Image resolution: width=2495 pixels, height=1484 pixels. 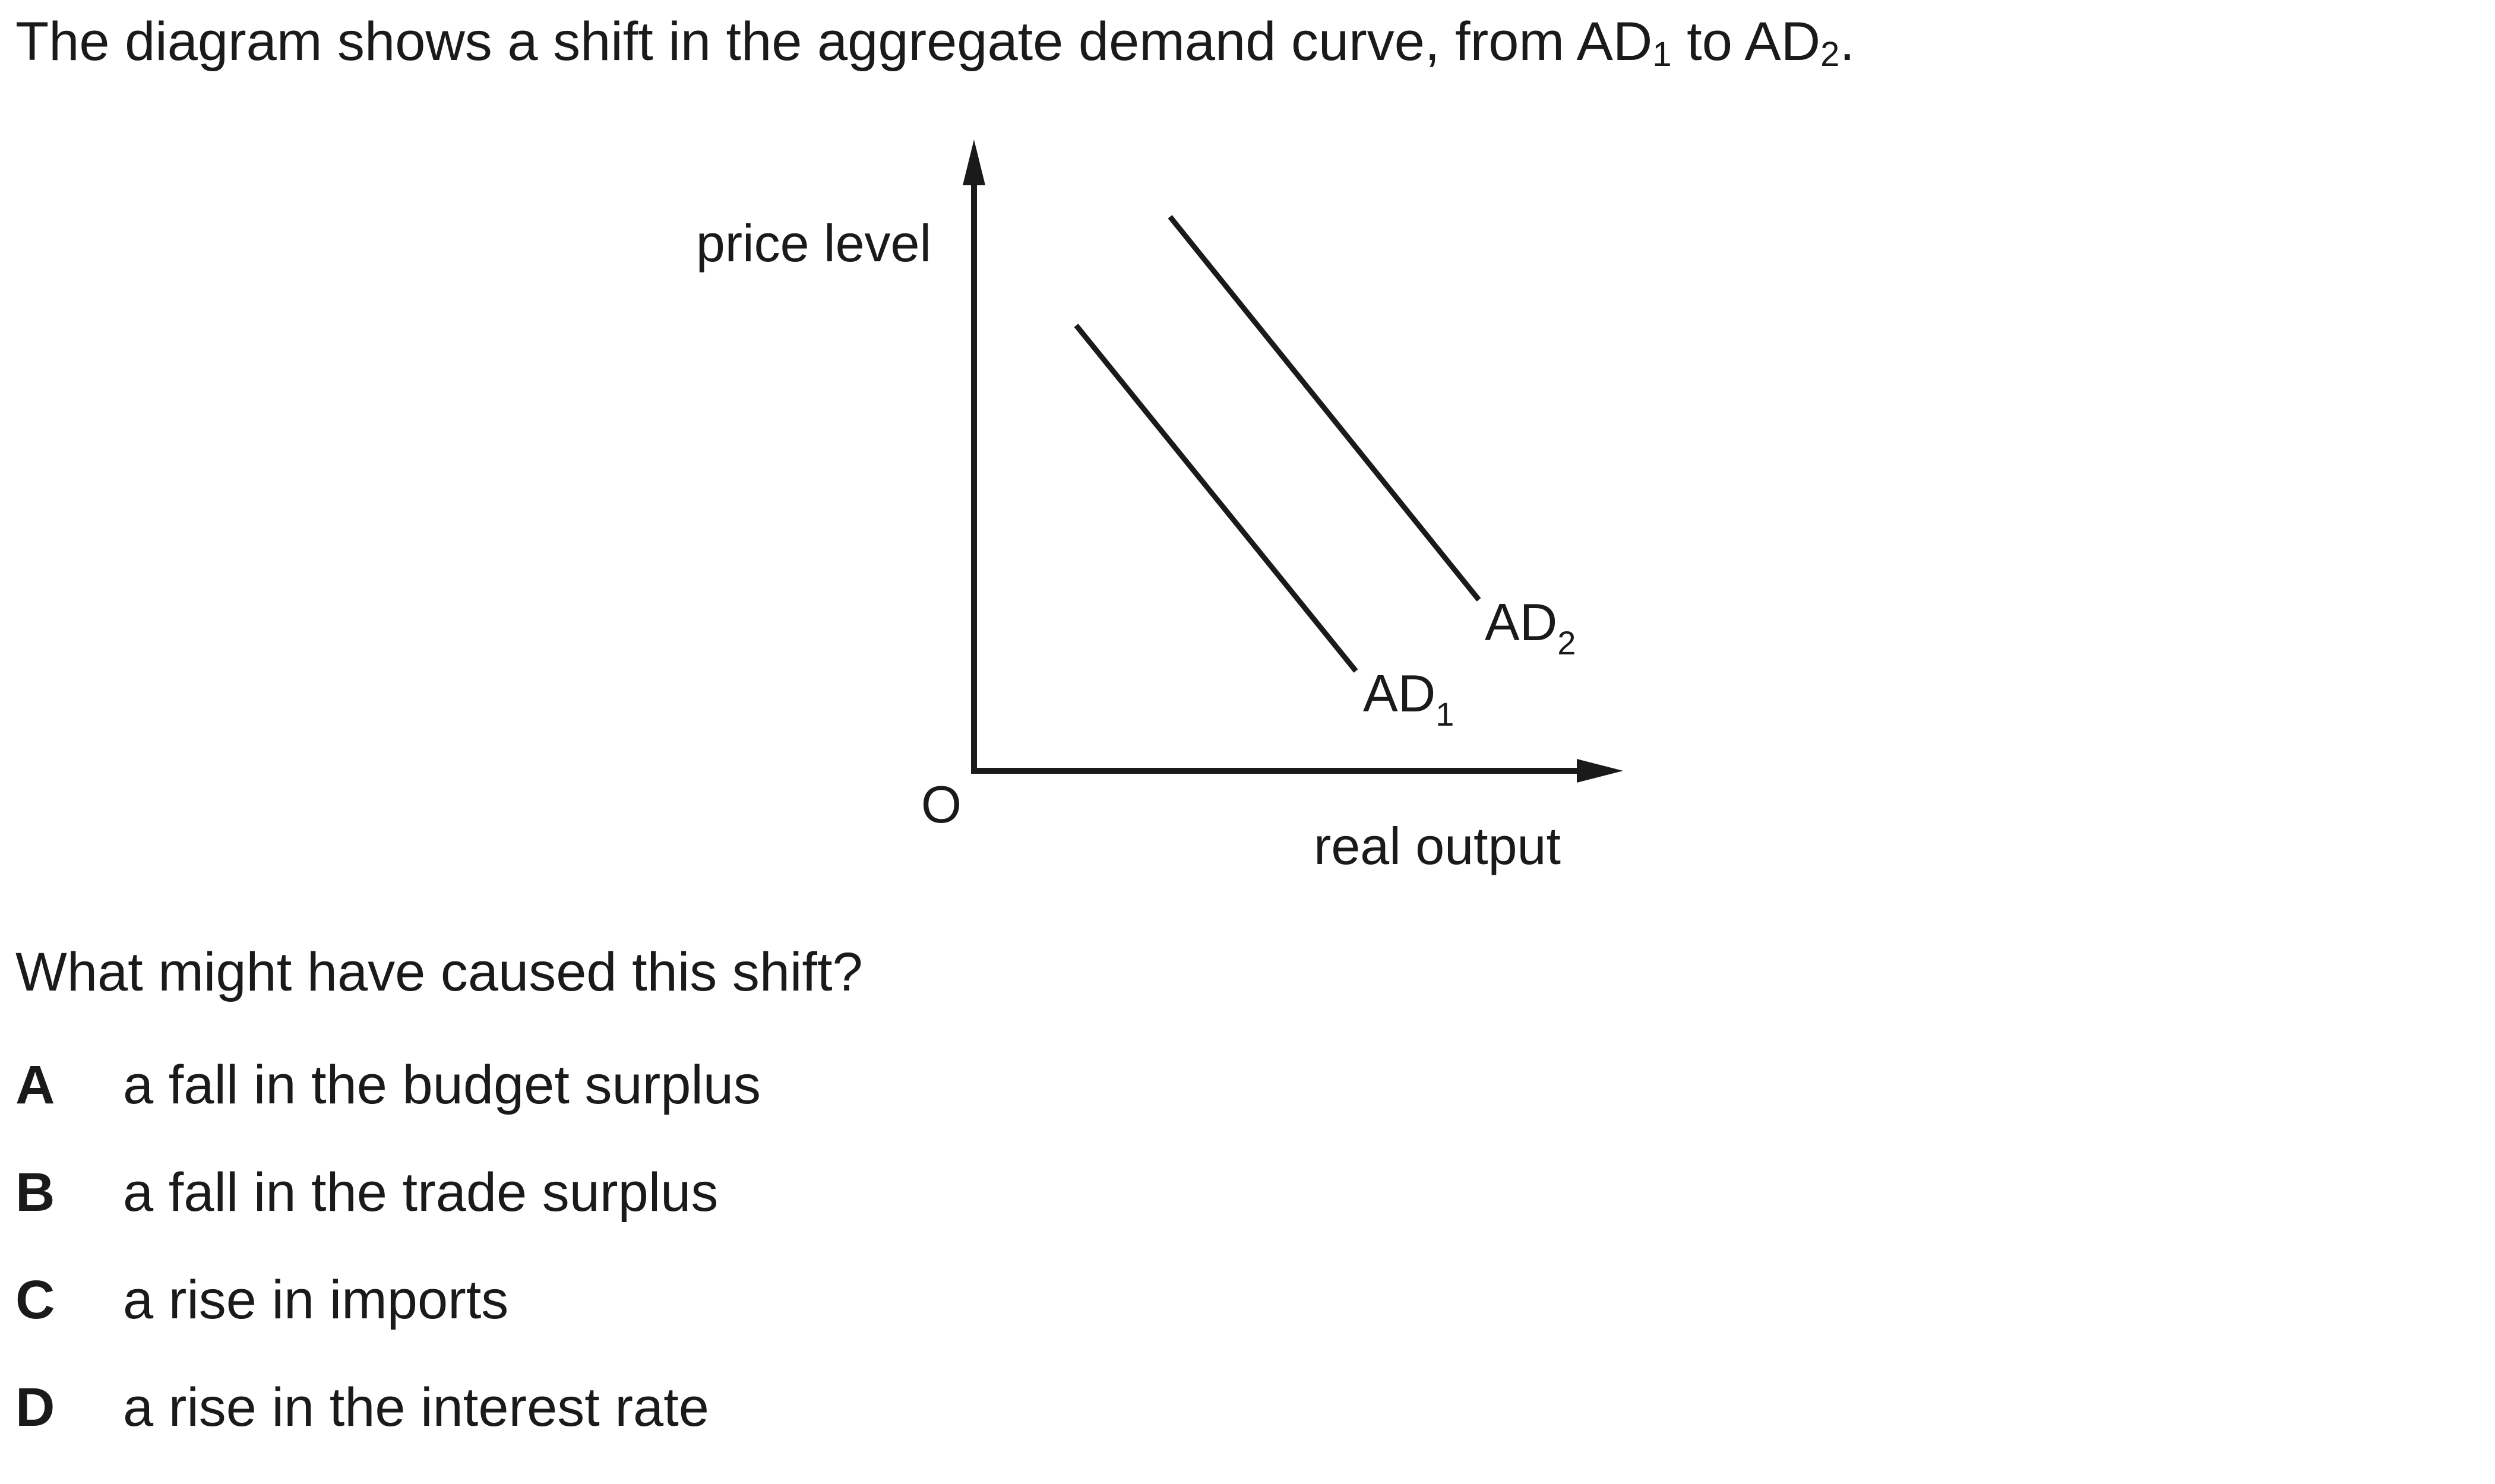 What do you see at coordinates (35, 1192) in the screenshot?
I see `option-letter: B` at bounding box center [35, 1192].